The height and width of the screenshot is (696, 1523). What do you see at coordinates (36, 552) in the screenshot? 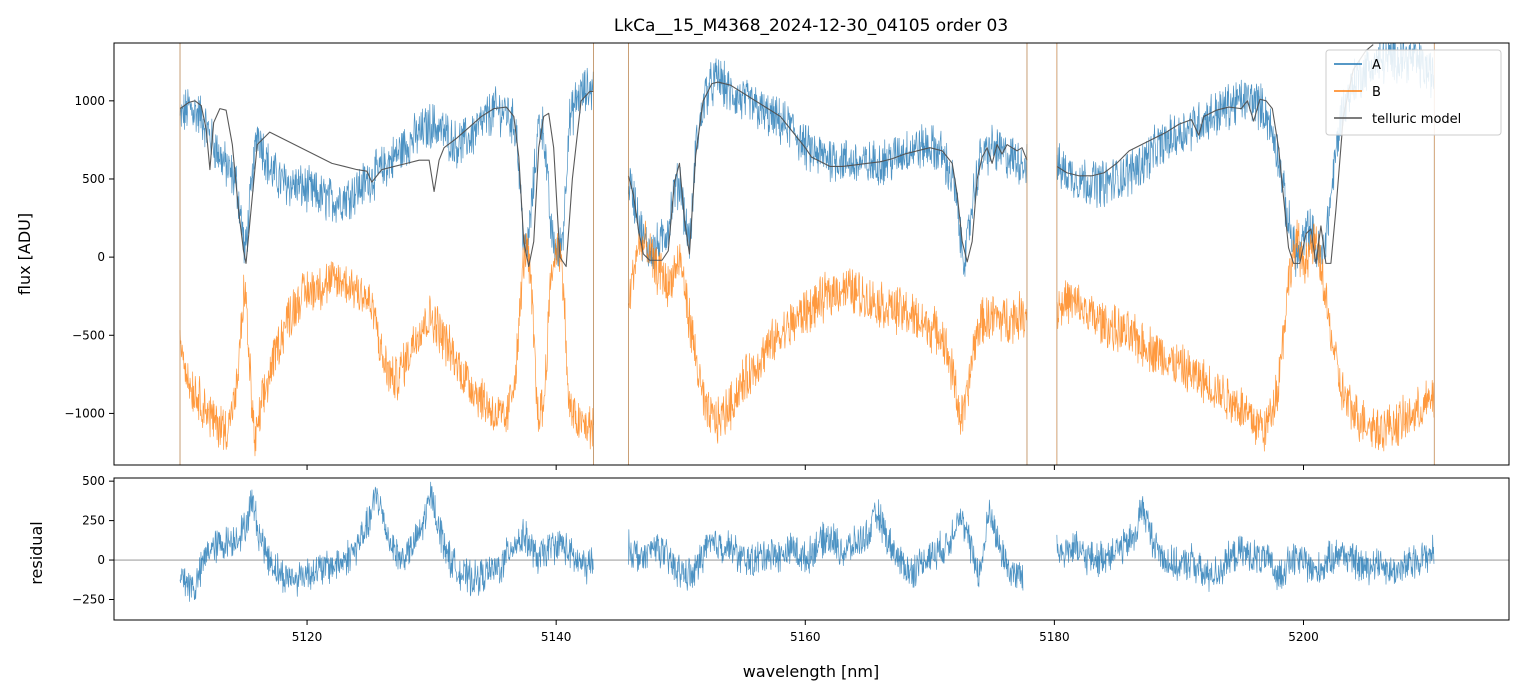
I see `residual-y-axis-label: residual` at bounding box center [36, 552].